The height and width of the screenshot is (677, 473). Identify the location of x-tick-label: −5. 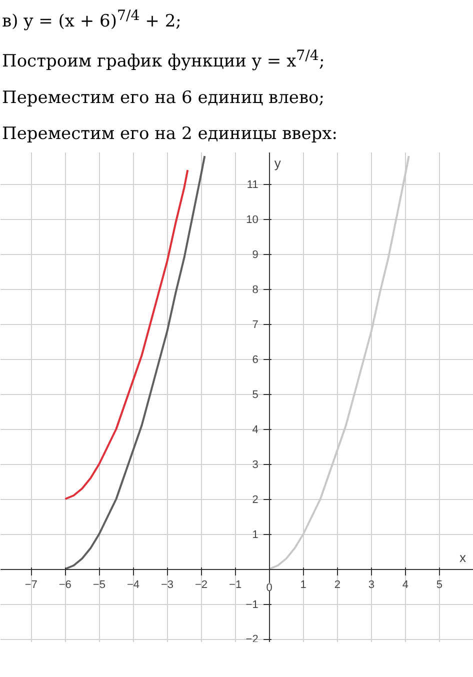
(99, 585).